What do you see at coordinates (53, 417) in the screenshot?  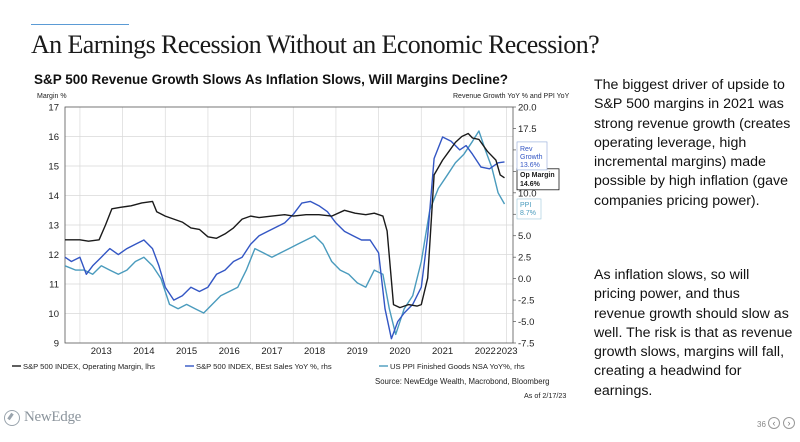 I see `newedge-logo-text: NewEdge` at bounding box center [53, 417].